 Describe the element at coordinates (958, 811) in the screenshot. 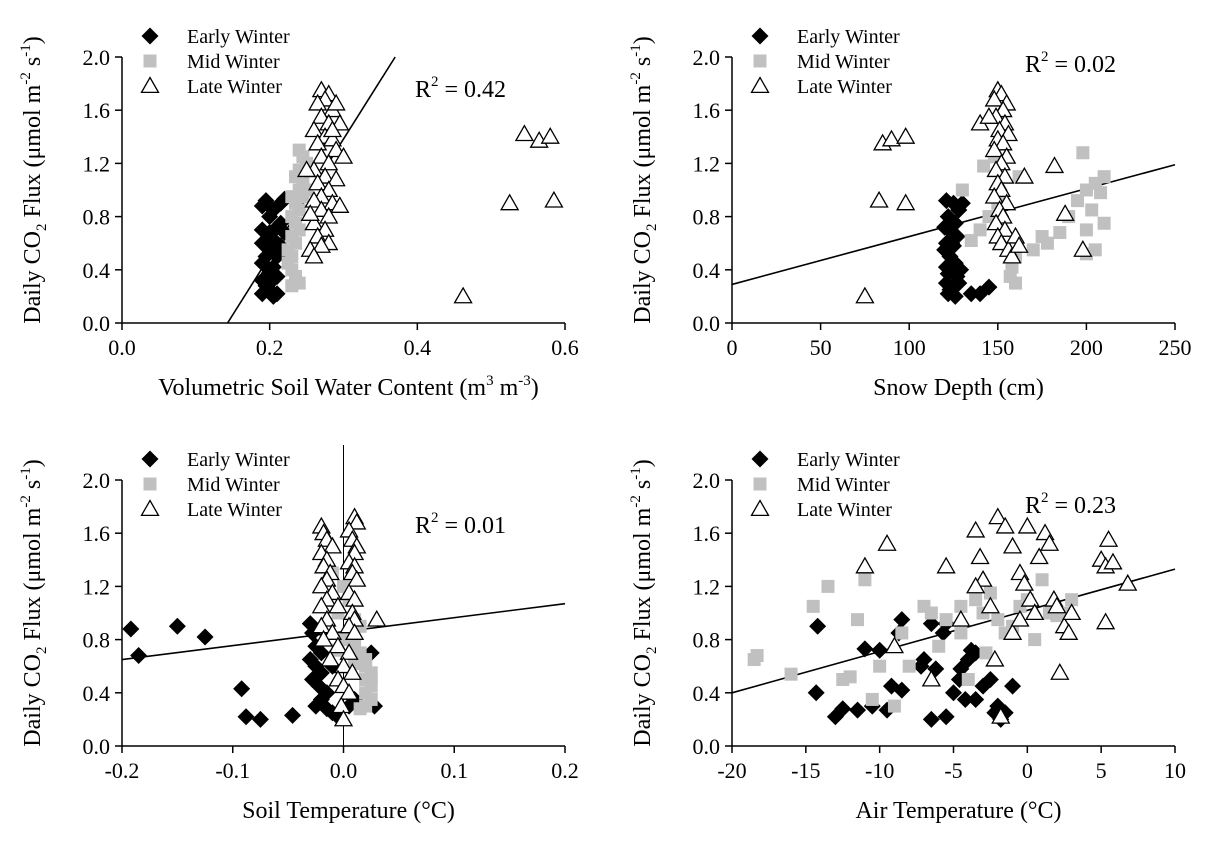

I see `x-axis-label: Air Temperature (°C)` at that location.